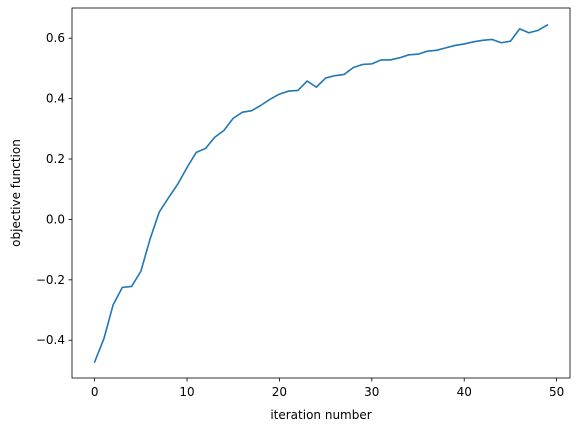  Describe the element at coordinates (186, 392) in the screenshot. I see `x-tick-label: 10` at that location.